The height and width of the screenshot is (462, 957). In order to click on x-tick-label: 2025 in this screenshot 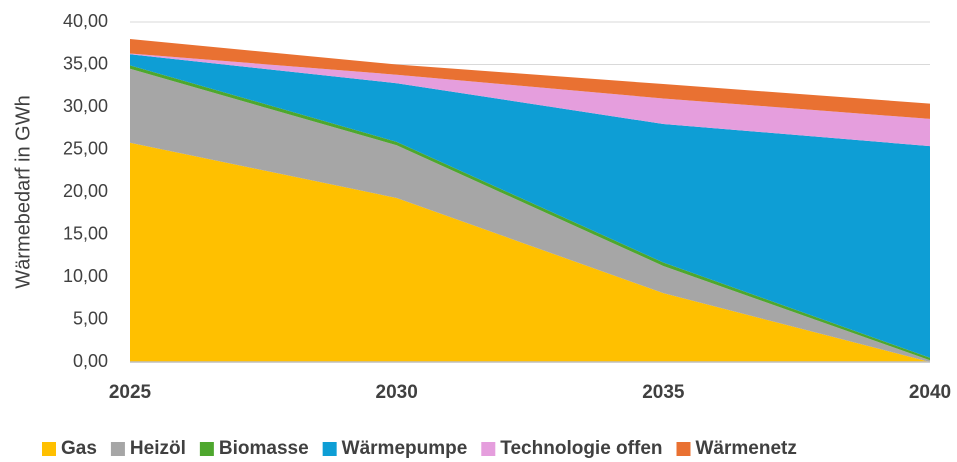, I will do `click(130, 392)`.